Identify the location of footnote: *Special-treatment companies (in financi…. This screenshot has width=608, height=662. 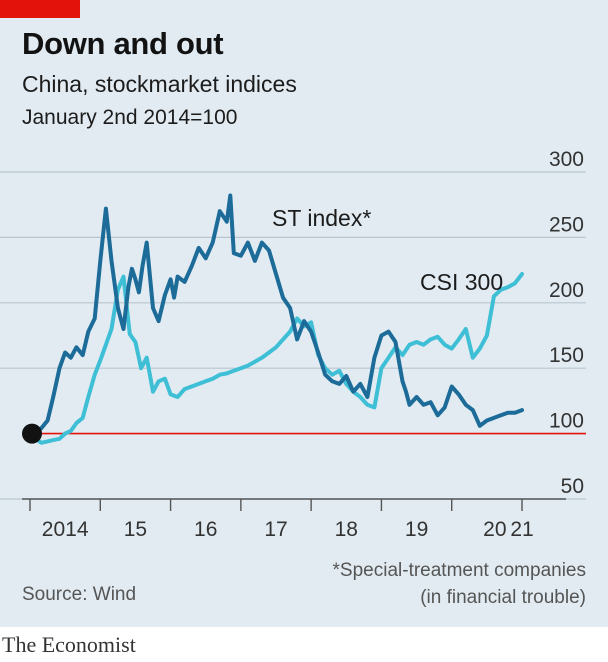
(459, 584).